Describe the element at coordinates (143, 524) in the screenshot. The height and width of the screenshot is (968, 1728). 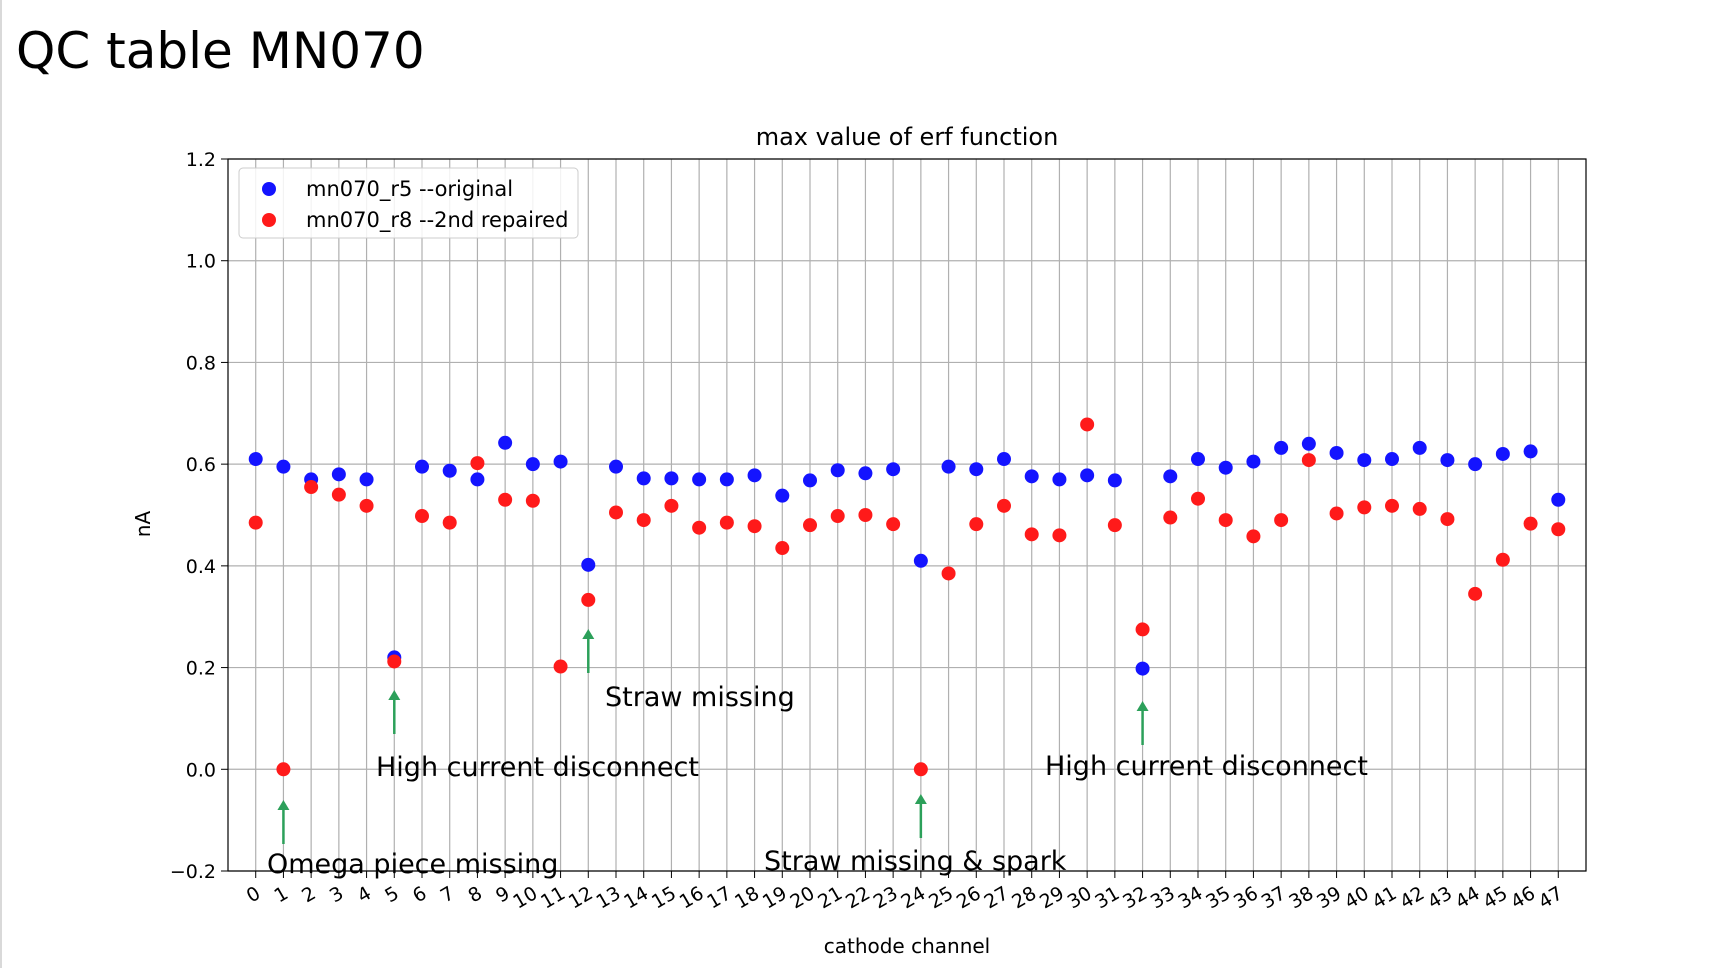
I see `y-axis-label: nA` at that location.